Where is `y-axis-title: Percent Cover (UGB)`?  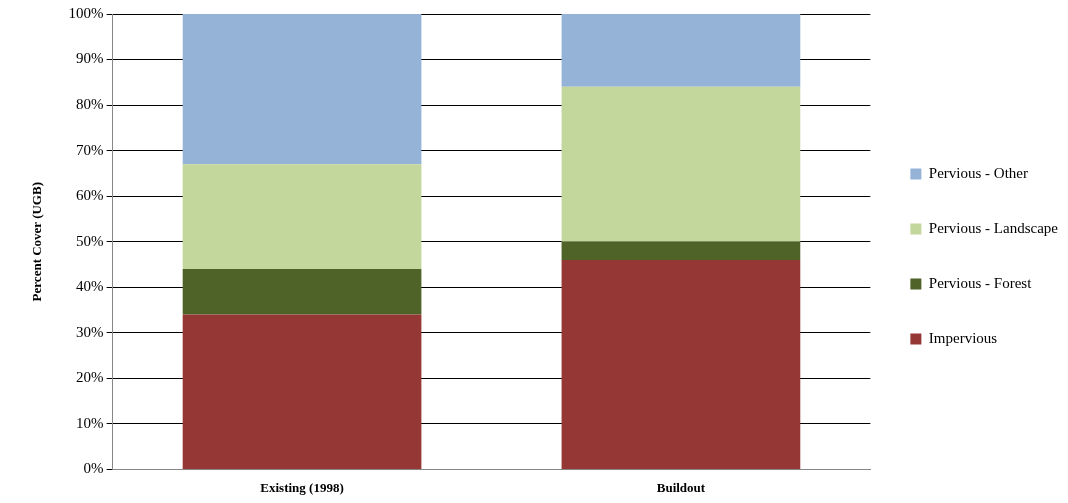
y-axis-title: Percent Cover (UGB) is located at coordinates (37, 242).